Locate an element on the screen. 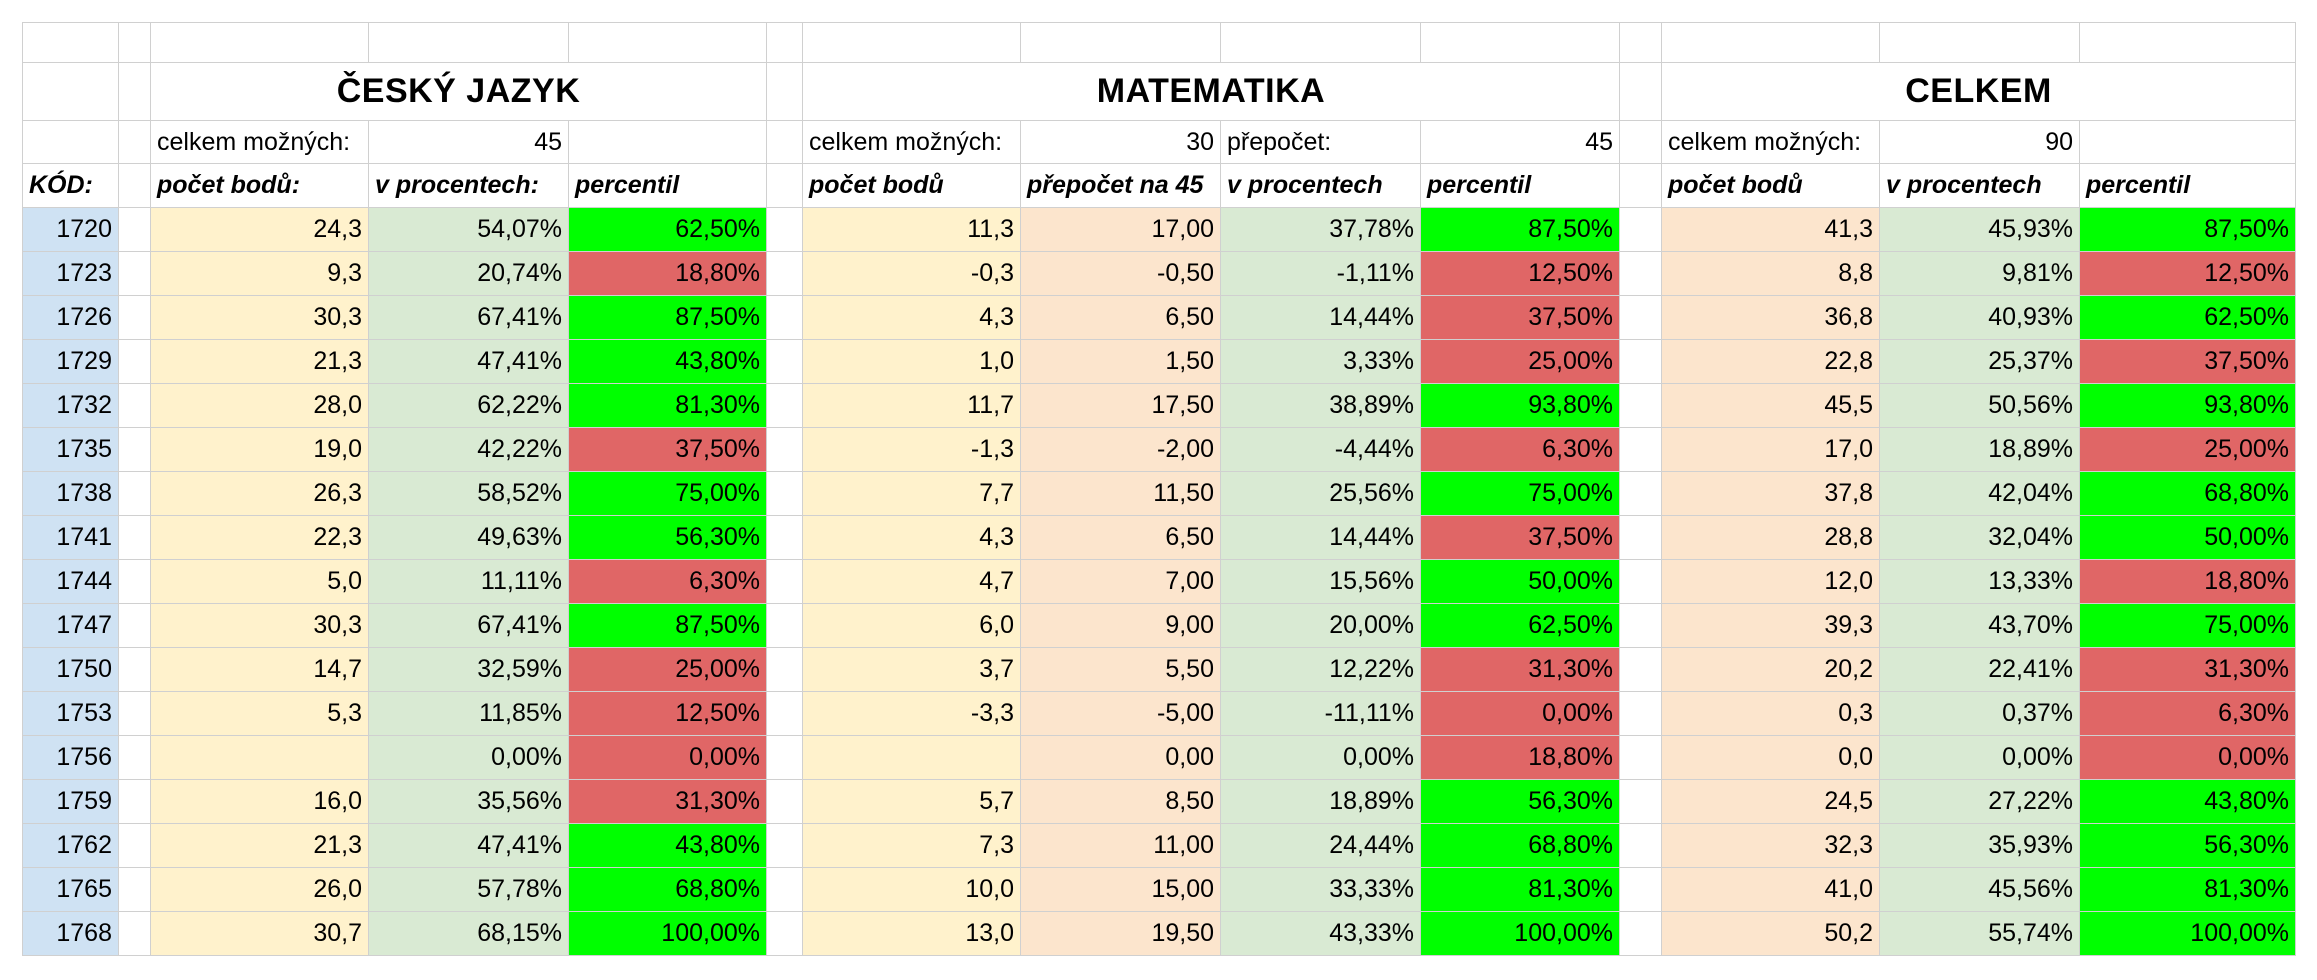 Image resolution: width=2317 pixels, height=980 pixels. total-points: 28,8 is located at coordinates (1770, 537).